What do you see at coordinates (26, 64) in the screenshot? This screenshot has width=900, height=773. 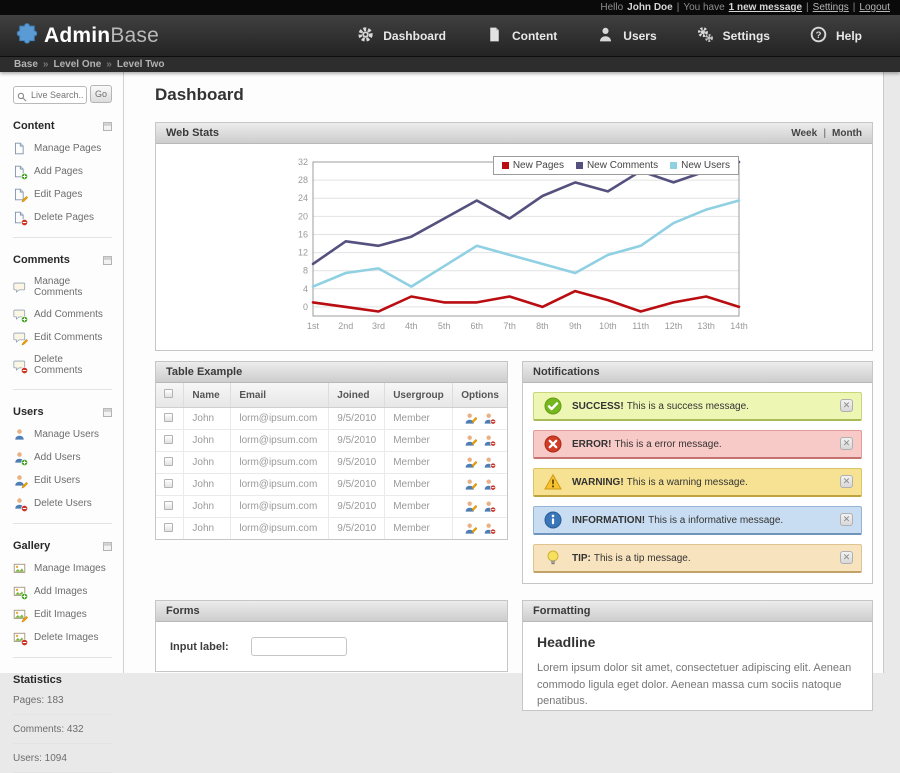 I see `breadcrumb-item: Base` at bounding box center [26, 64].